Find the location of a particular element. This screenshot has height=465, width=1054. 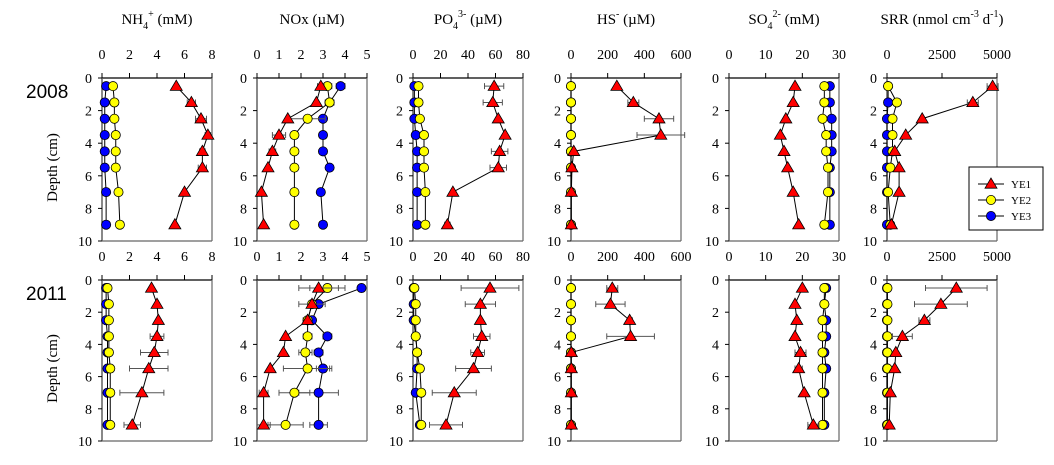

x-tick-label: 10 is located at coordinates (766, 257).